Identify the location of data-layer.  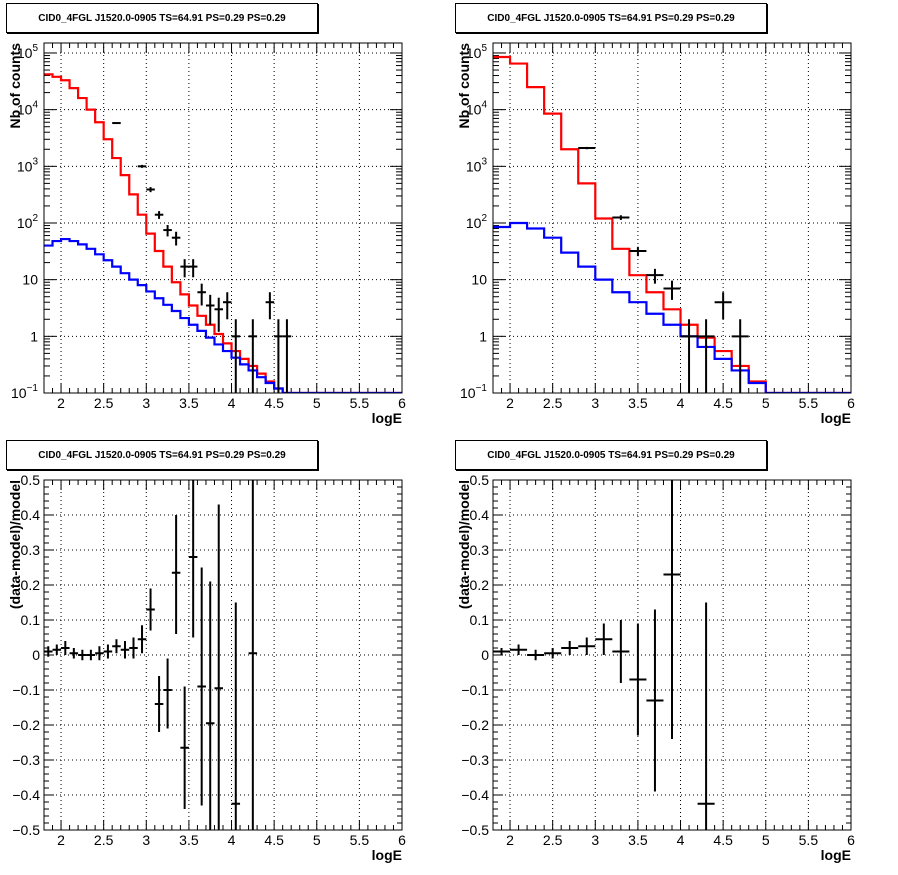
(151, 655).